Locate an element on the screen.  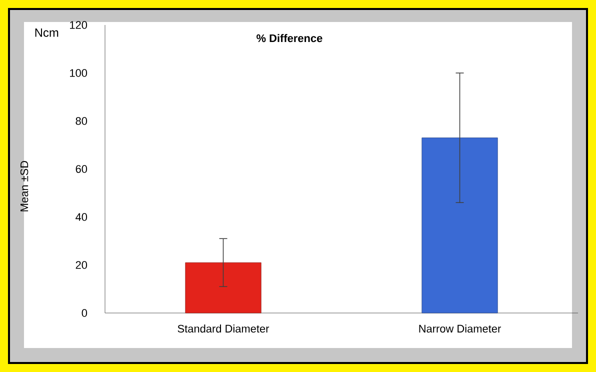
y-tick-label: 80 is located at coordinates (82, 121).